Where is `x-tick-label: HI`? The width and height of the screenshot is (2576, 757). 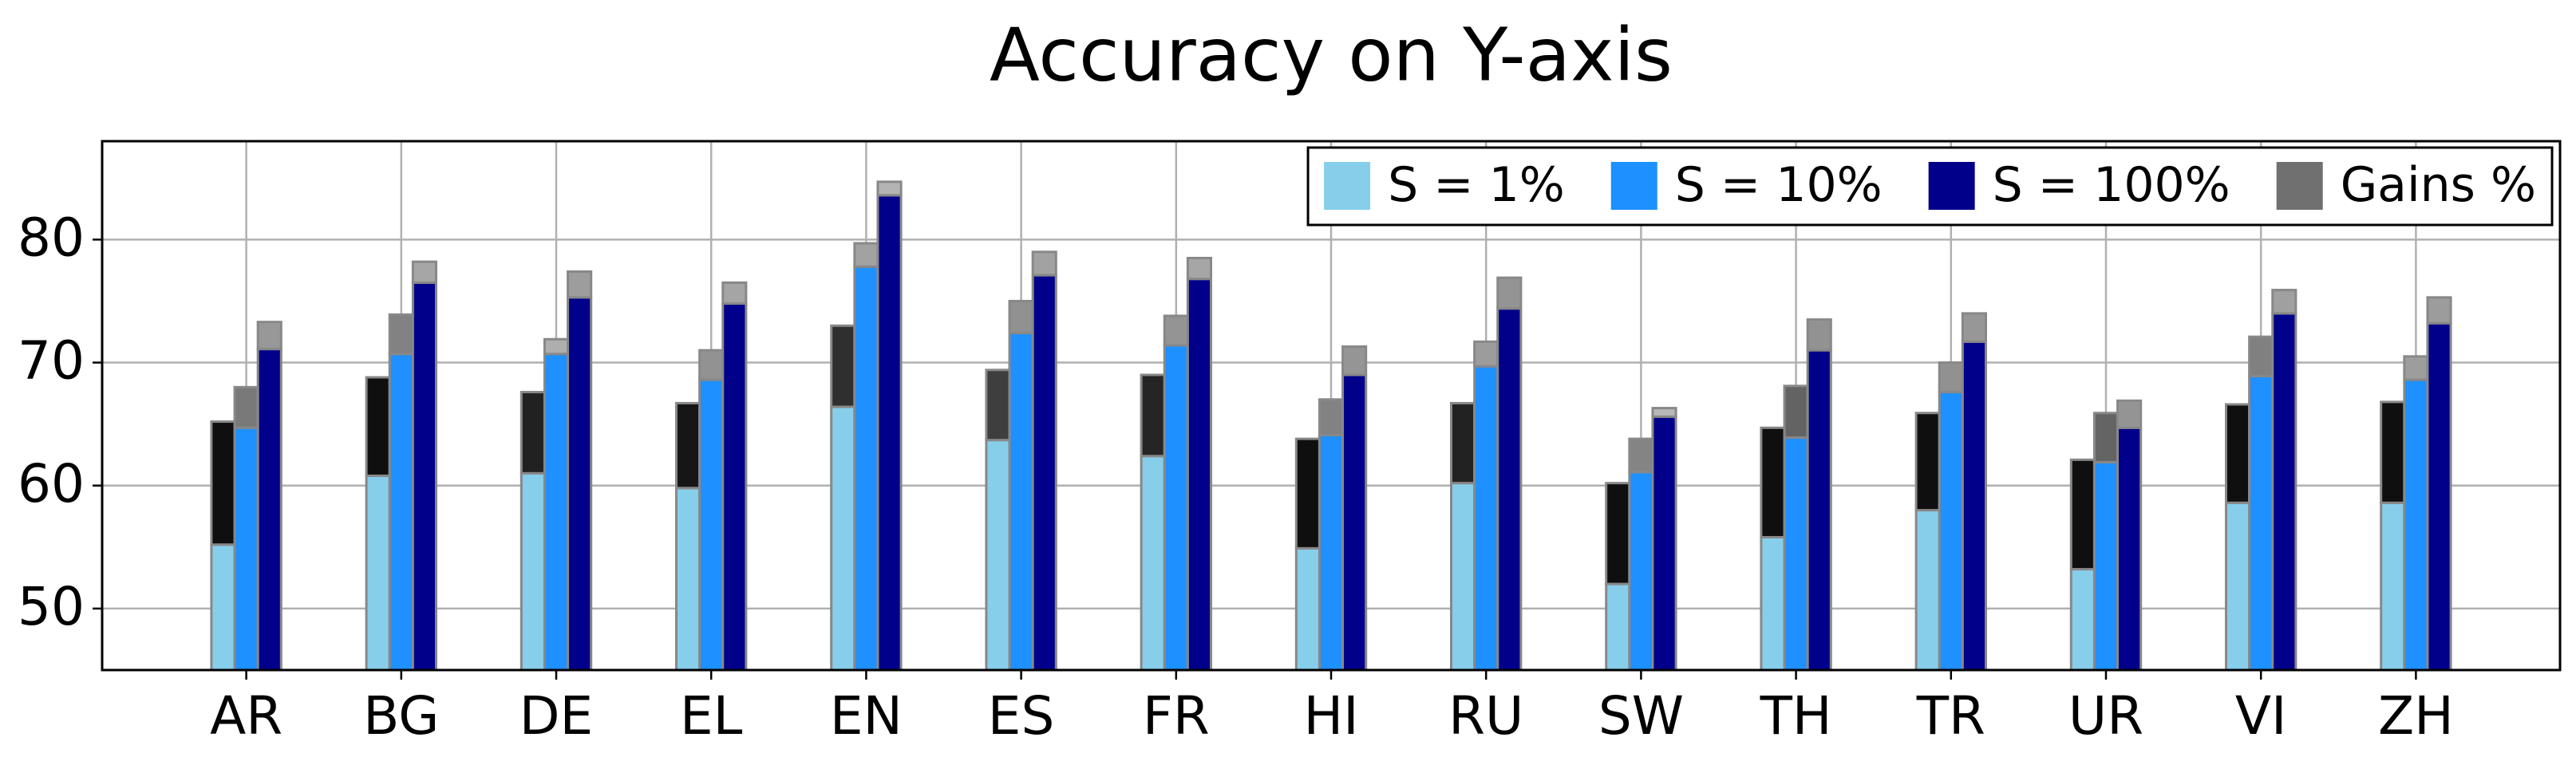 x-tick-label: HI is located at coordinates (1330, 716).